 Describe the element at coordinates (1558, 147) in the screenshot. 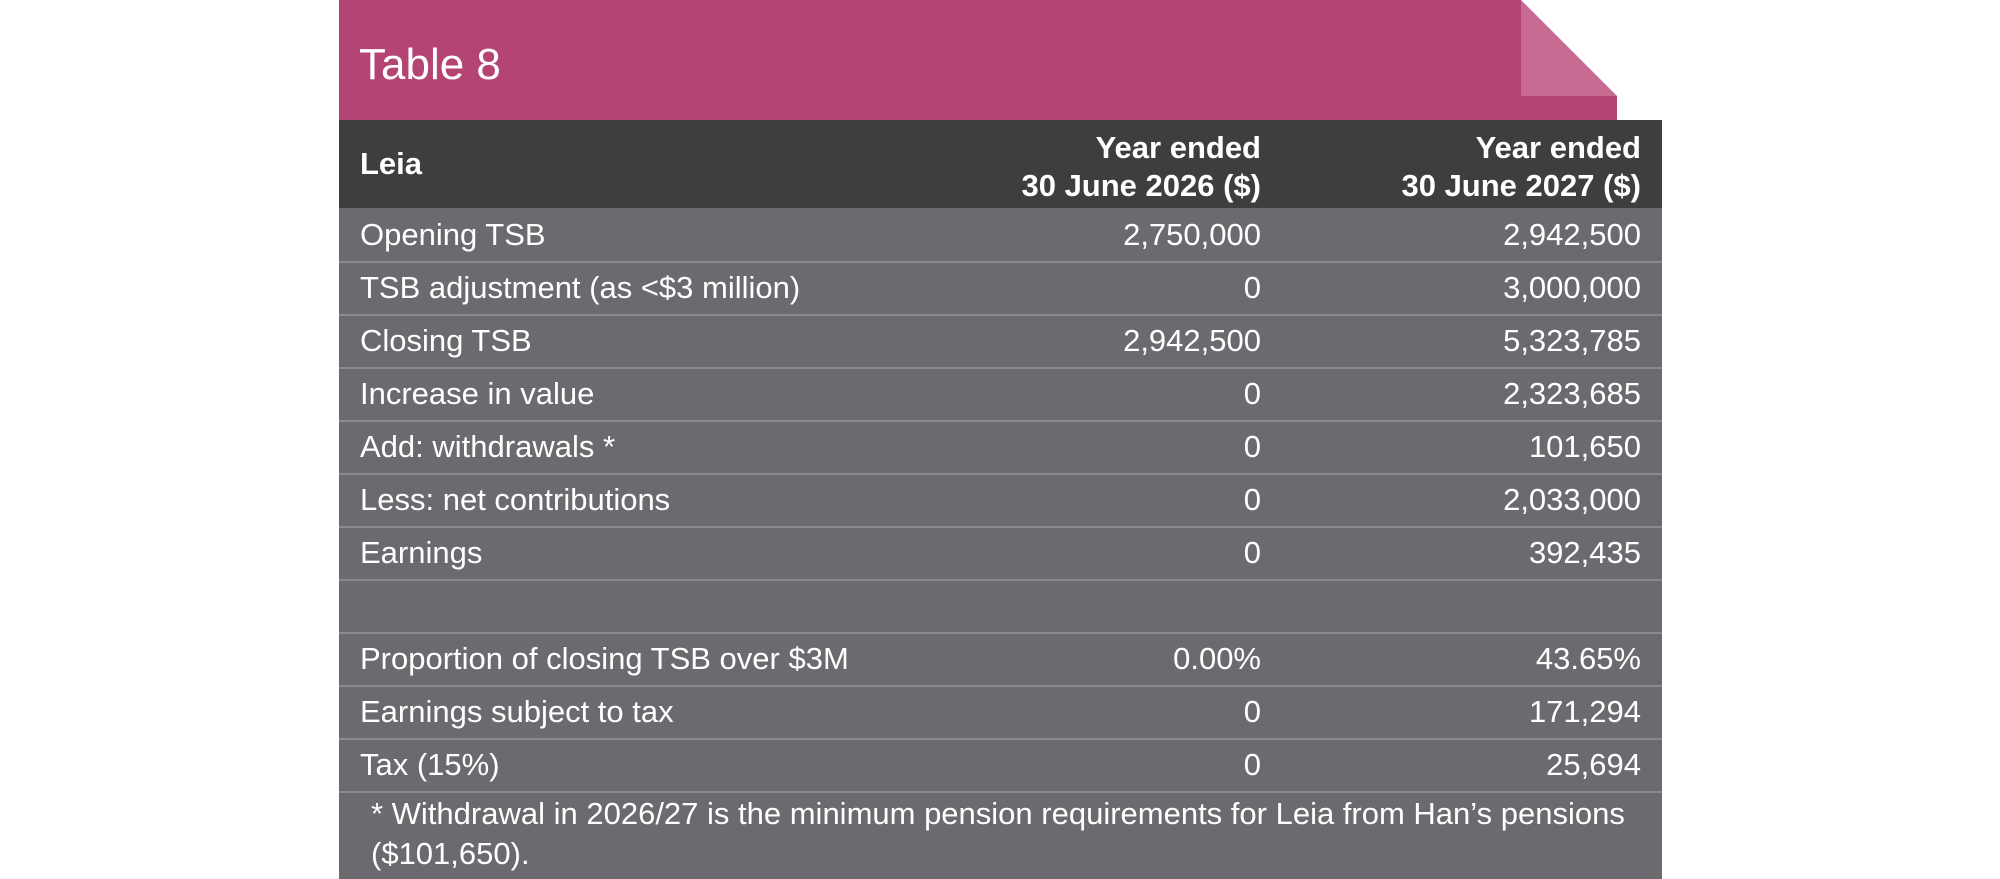

I see `header-col-2027-line1: Year ended` at that location.